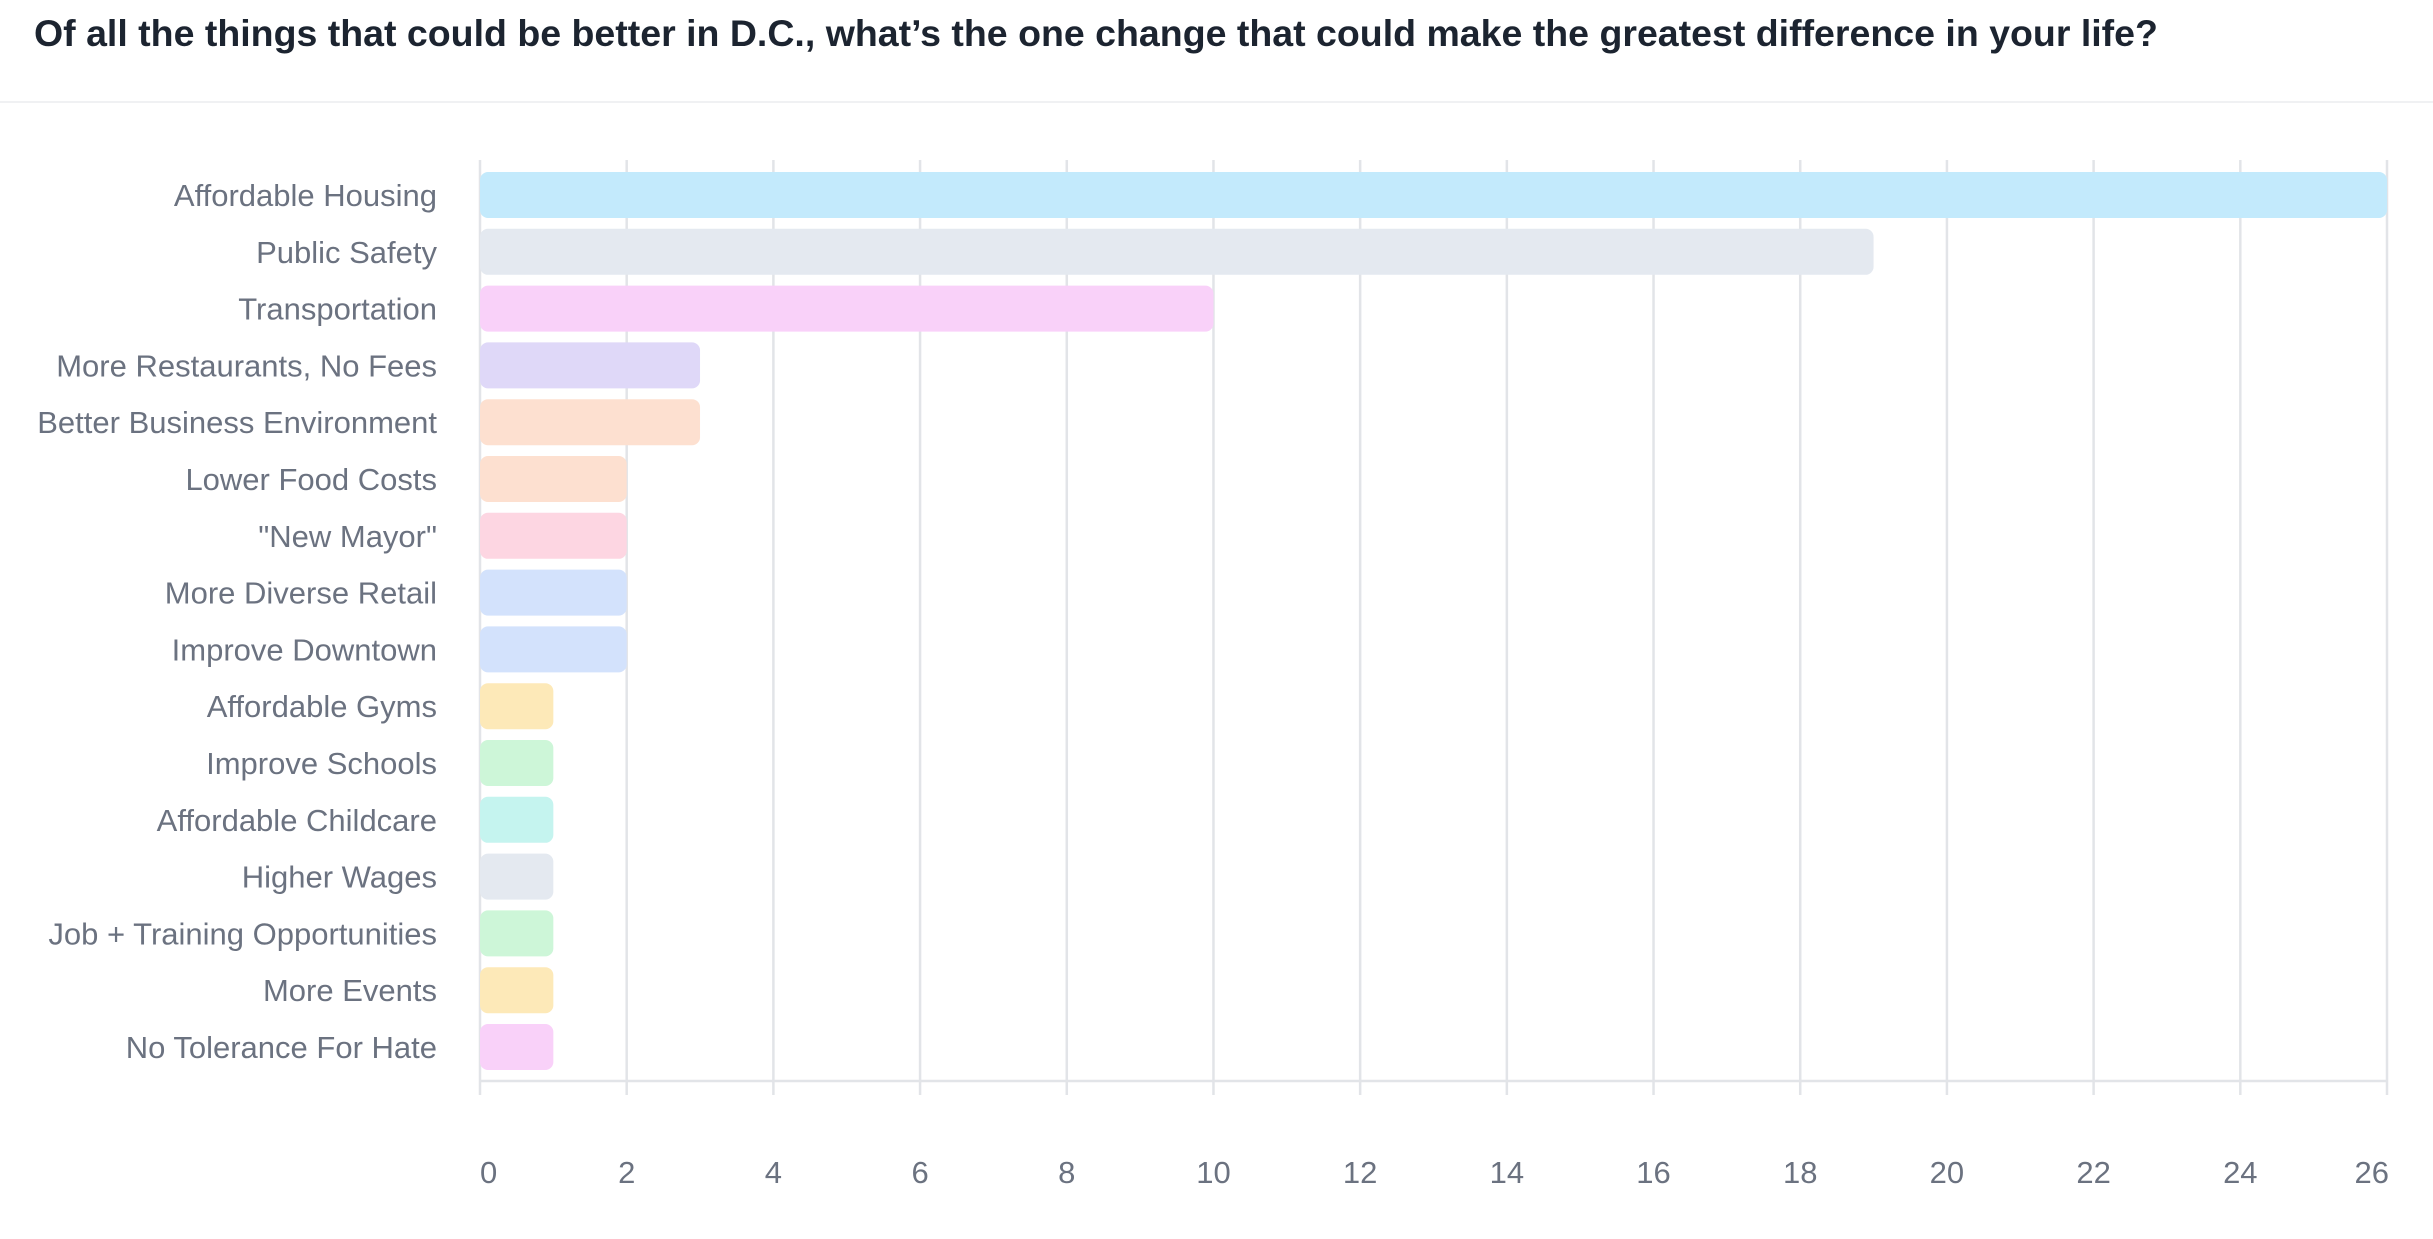 Image resolution: width=2433 pixels, height=1239 pixels. Describe the element at coordinates (1507, 1172) in the screenshot. I see `x-tick-label: 14` at that location.